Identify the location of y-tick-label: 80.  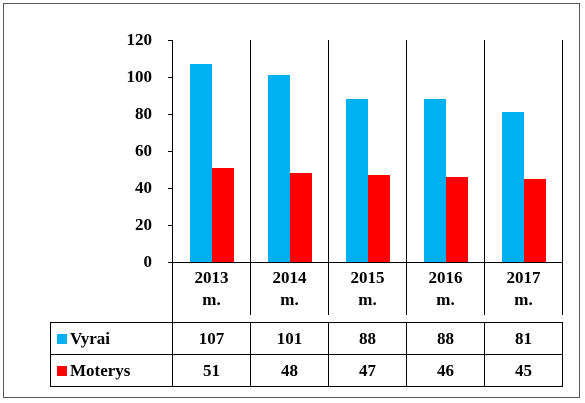
(143, 113).